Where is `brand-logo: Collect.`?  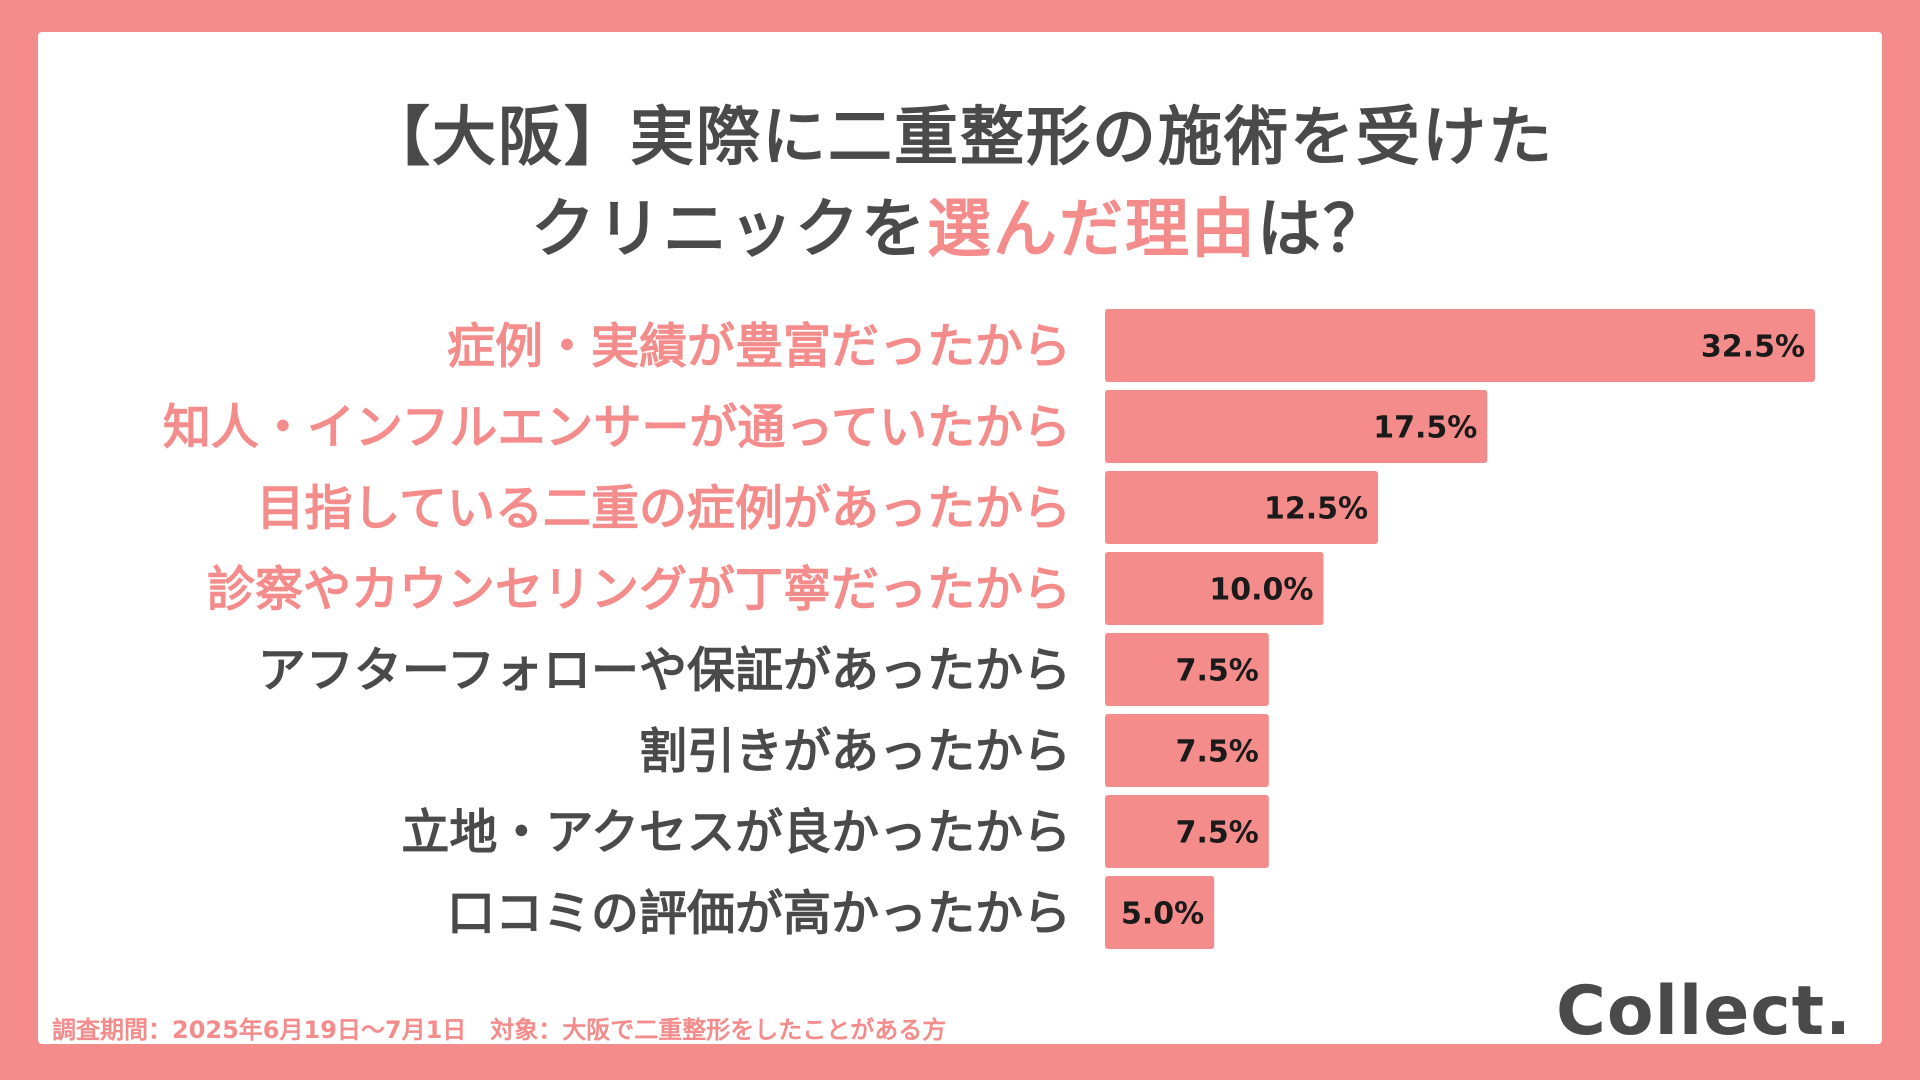 brand-logo: Collect. is located at coordinates (1703, 1011).